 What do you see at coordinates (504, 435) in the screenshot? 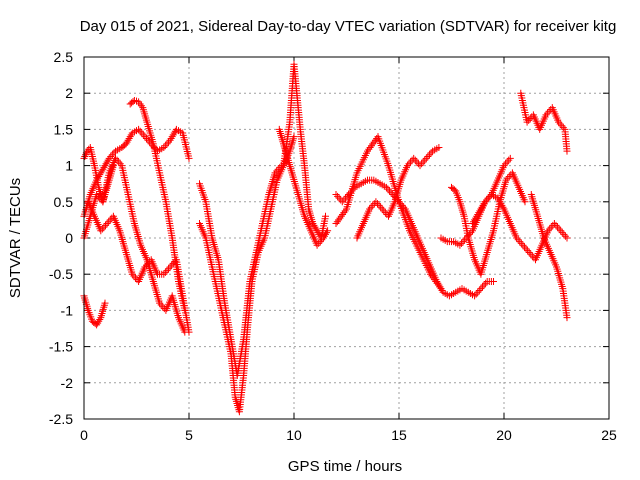
I see `x-tick-label: 20` at bounding box center [504, 435].